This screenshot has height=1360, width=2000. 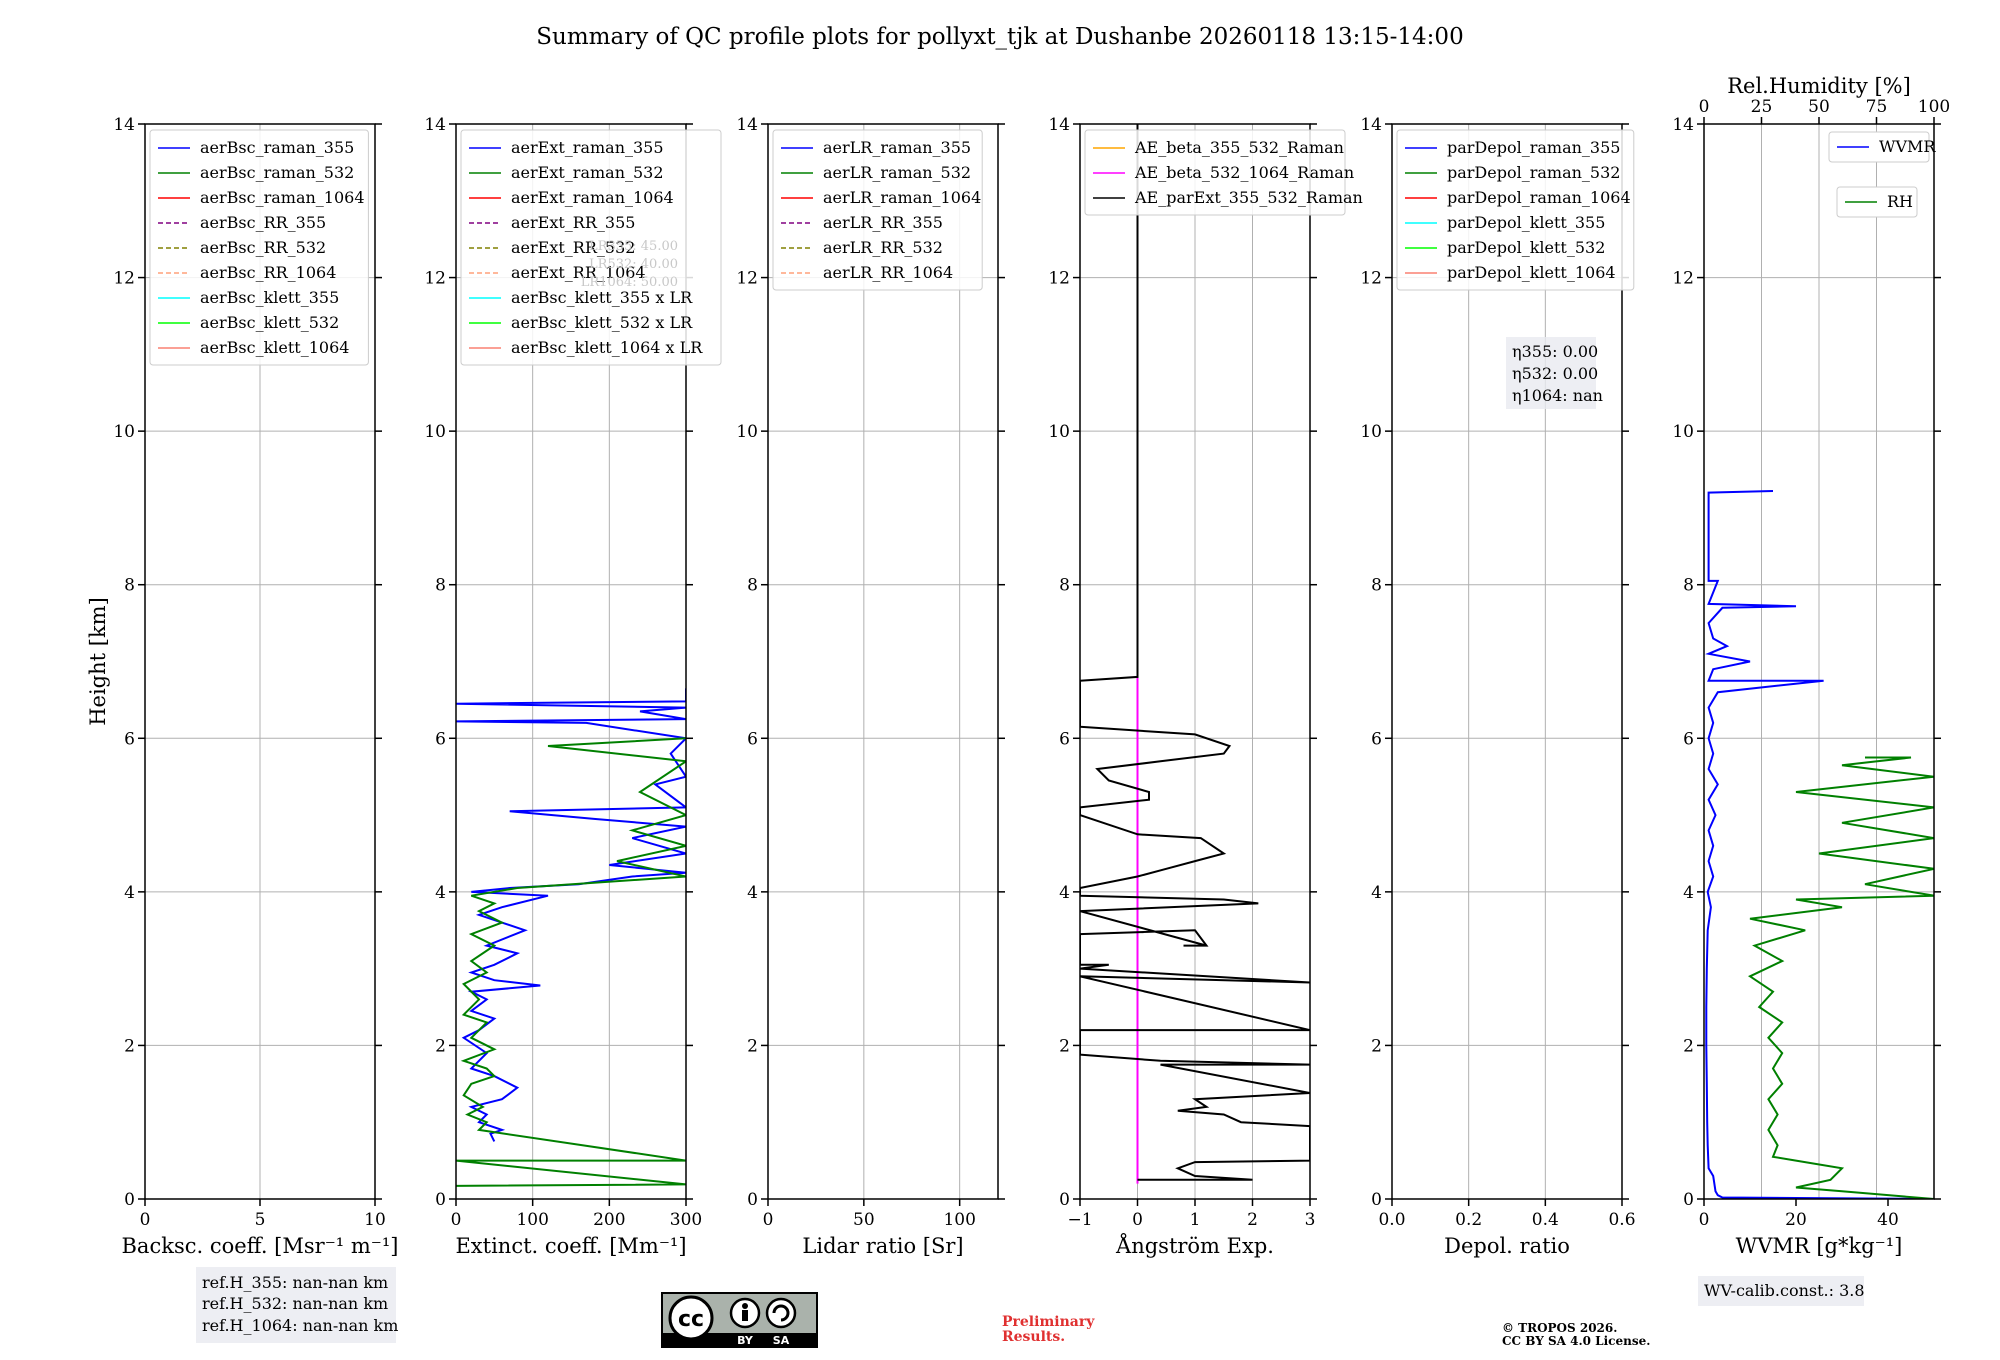 What do you see at coordinates (573, 247) in the screenshot?
I see `legend-label: aerExt_RR_532` at bounding box center [573, 247].